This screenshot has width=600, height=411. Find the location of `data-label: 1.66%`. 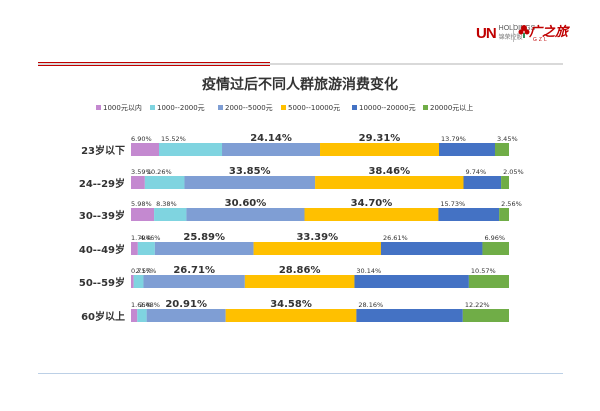

data-label: 1.66% is located at coordinates (141, 305).